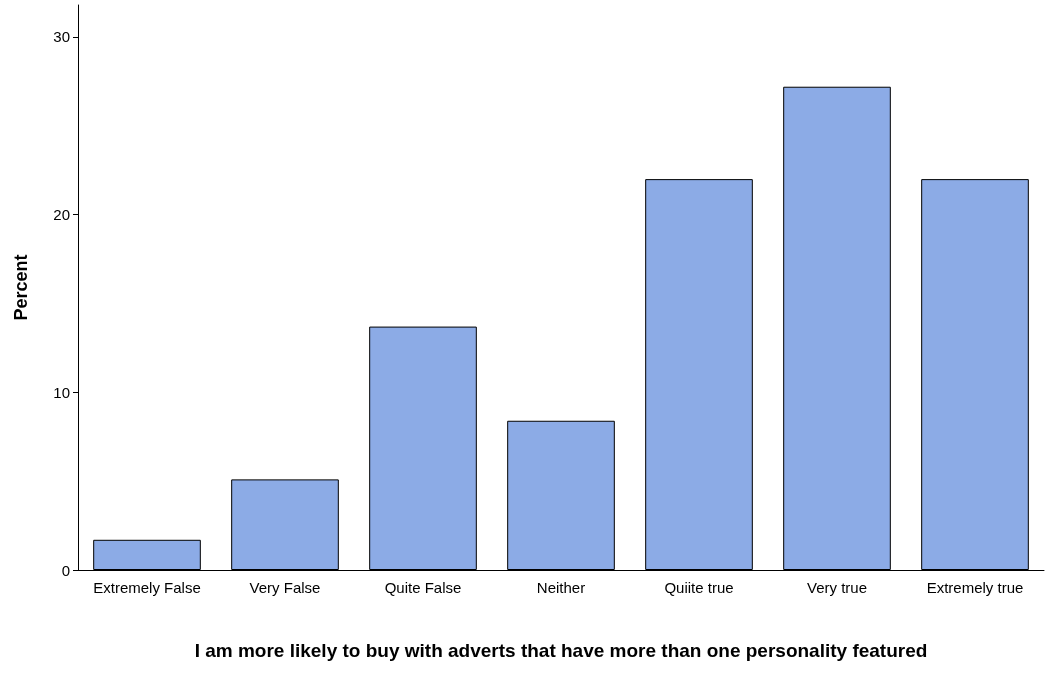 The width and height of the screenshot is (1054, 697). What do you see at coordinates (21, 287) in the screenshot?
I see `y-axis-title: Percent` at bounding box center [21, 287].